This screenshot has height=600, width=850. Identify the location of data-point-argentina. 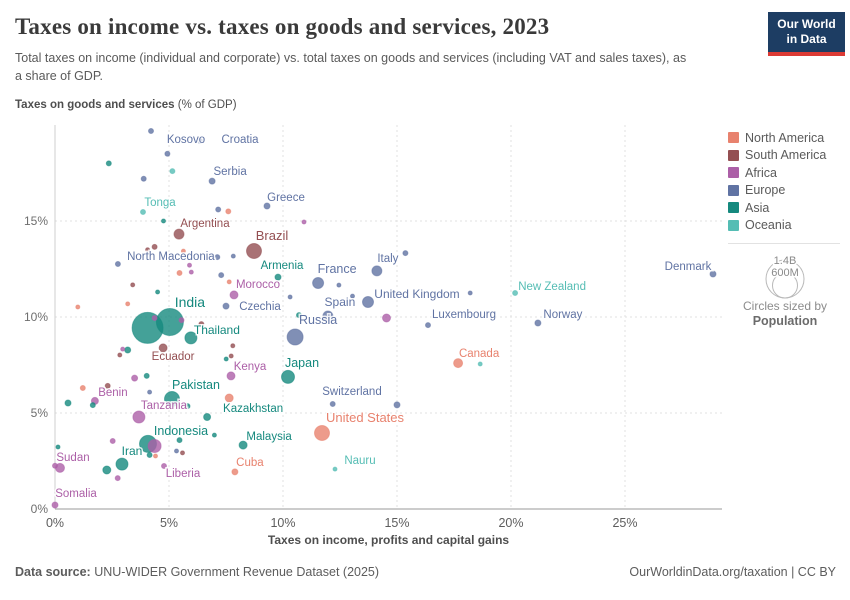
(179, 234).